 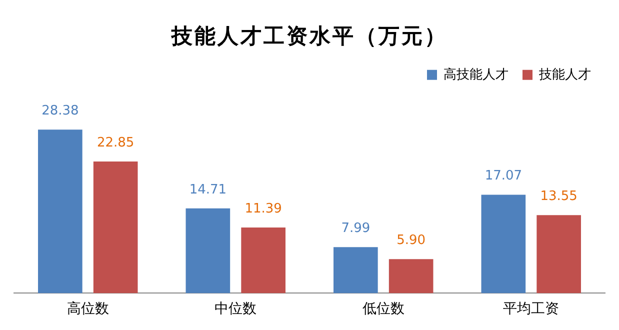 I want to click on legend-label: 技能人才, so click(x=564, y=74).